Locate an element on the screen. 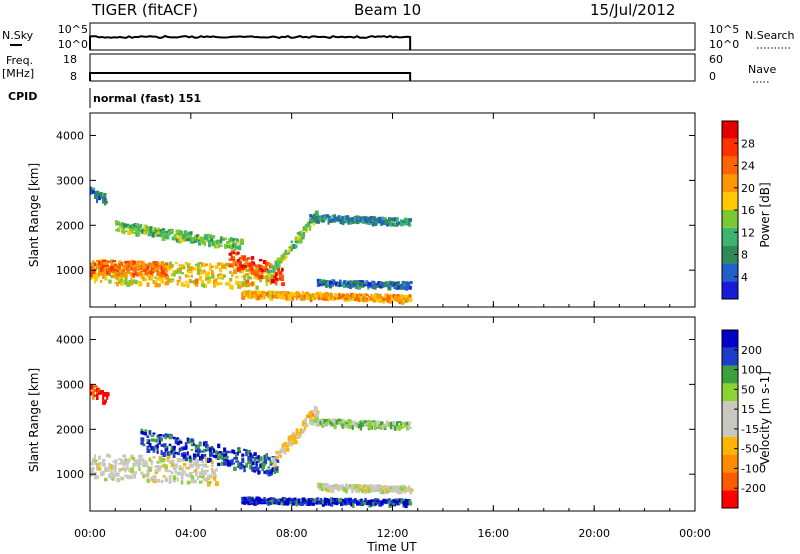  velocity-ylabel: Slant Range [km] is located at coordinates (34, 420).